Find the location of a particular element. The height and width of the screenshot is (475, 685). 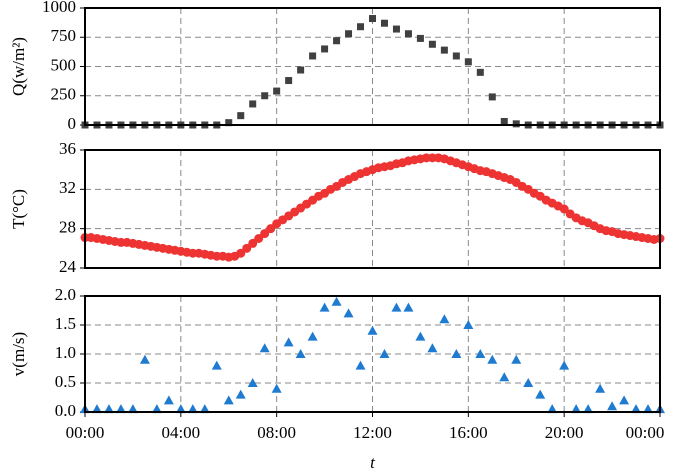

y-axis-label: v(m/s) is located at coordinates (18, 354).